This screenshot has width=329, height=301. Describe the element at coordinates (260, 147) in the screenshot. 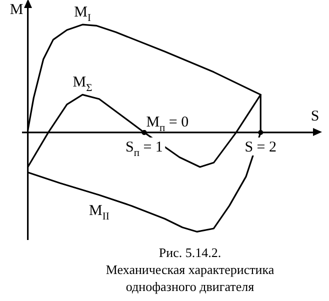

I see `x-tick-label: S = 2` at that location.